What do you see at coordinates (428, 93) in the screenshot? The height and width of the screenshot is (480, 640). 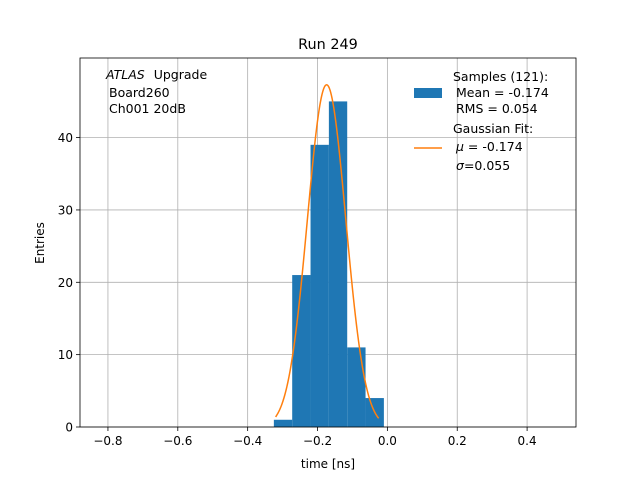 I see `legend-samples-swatch` at bounding box center [428, 93].